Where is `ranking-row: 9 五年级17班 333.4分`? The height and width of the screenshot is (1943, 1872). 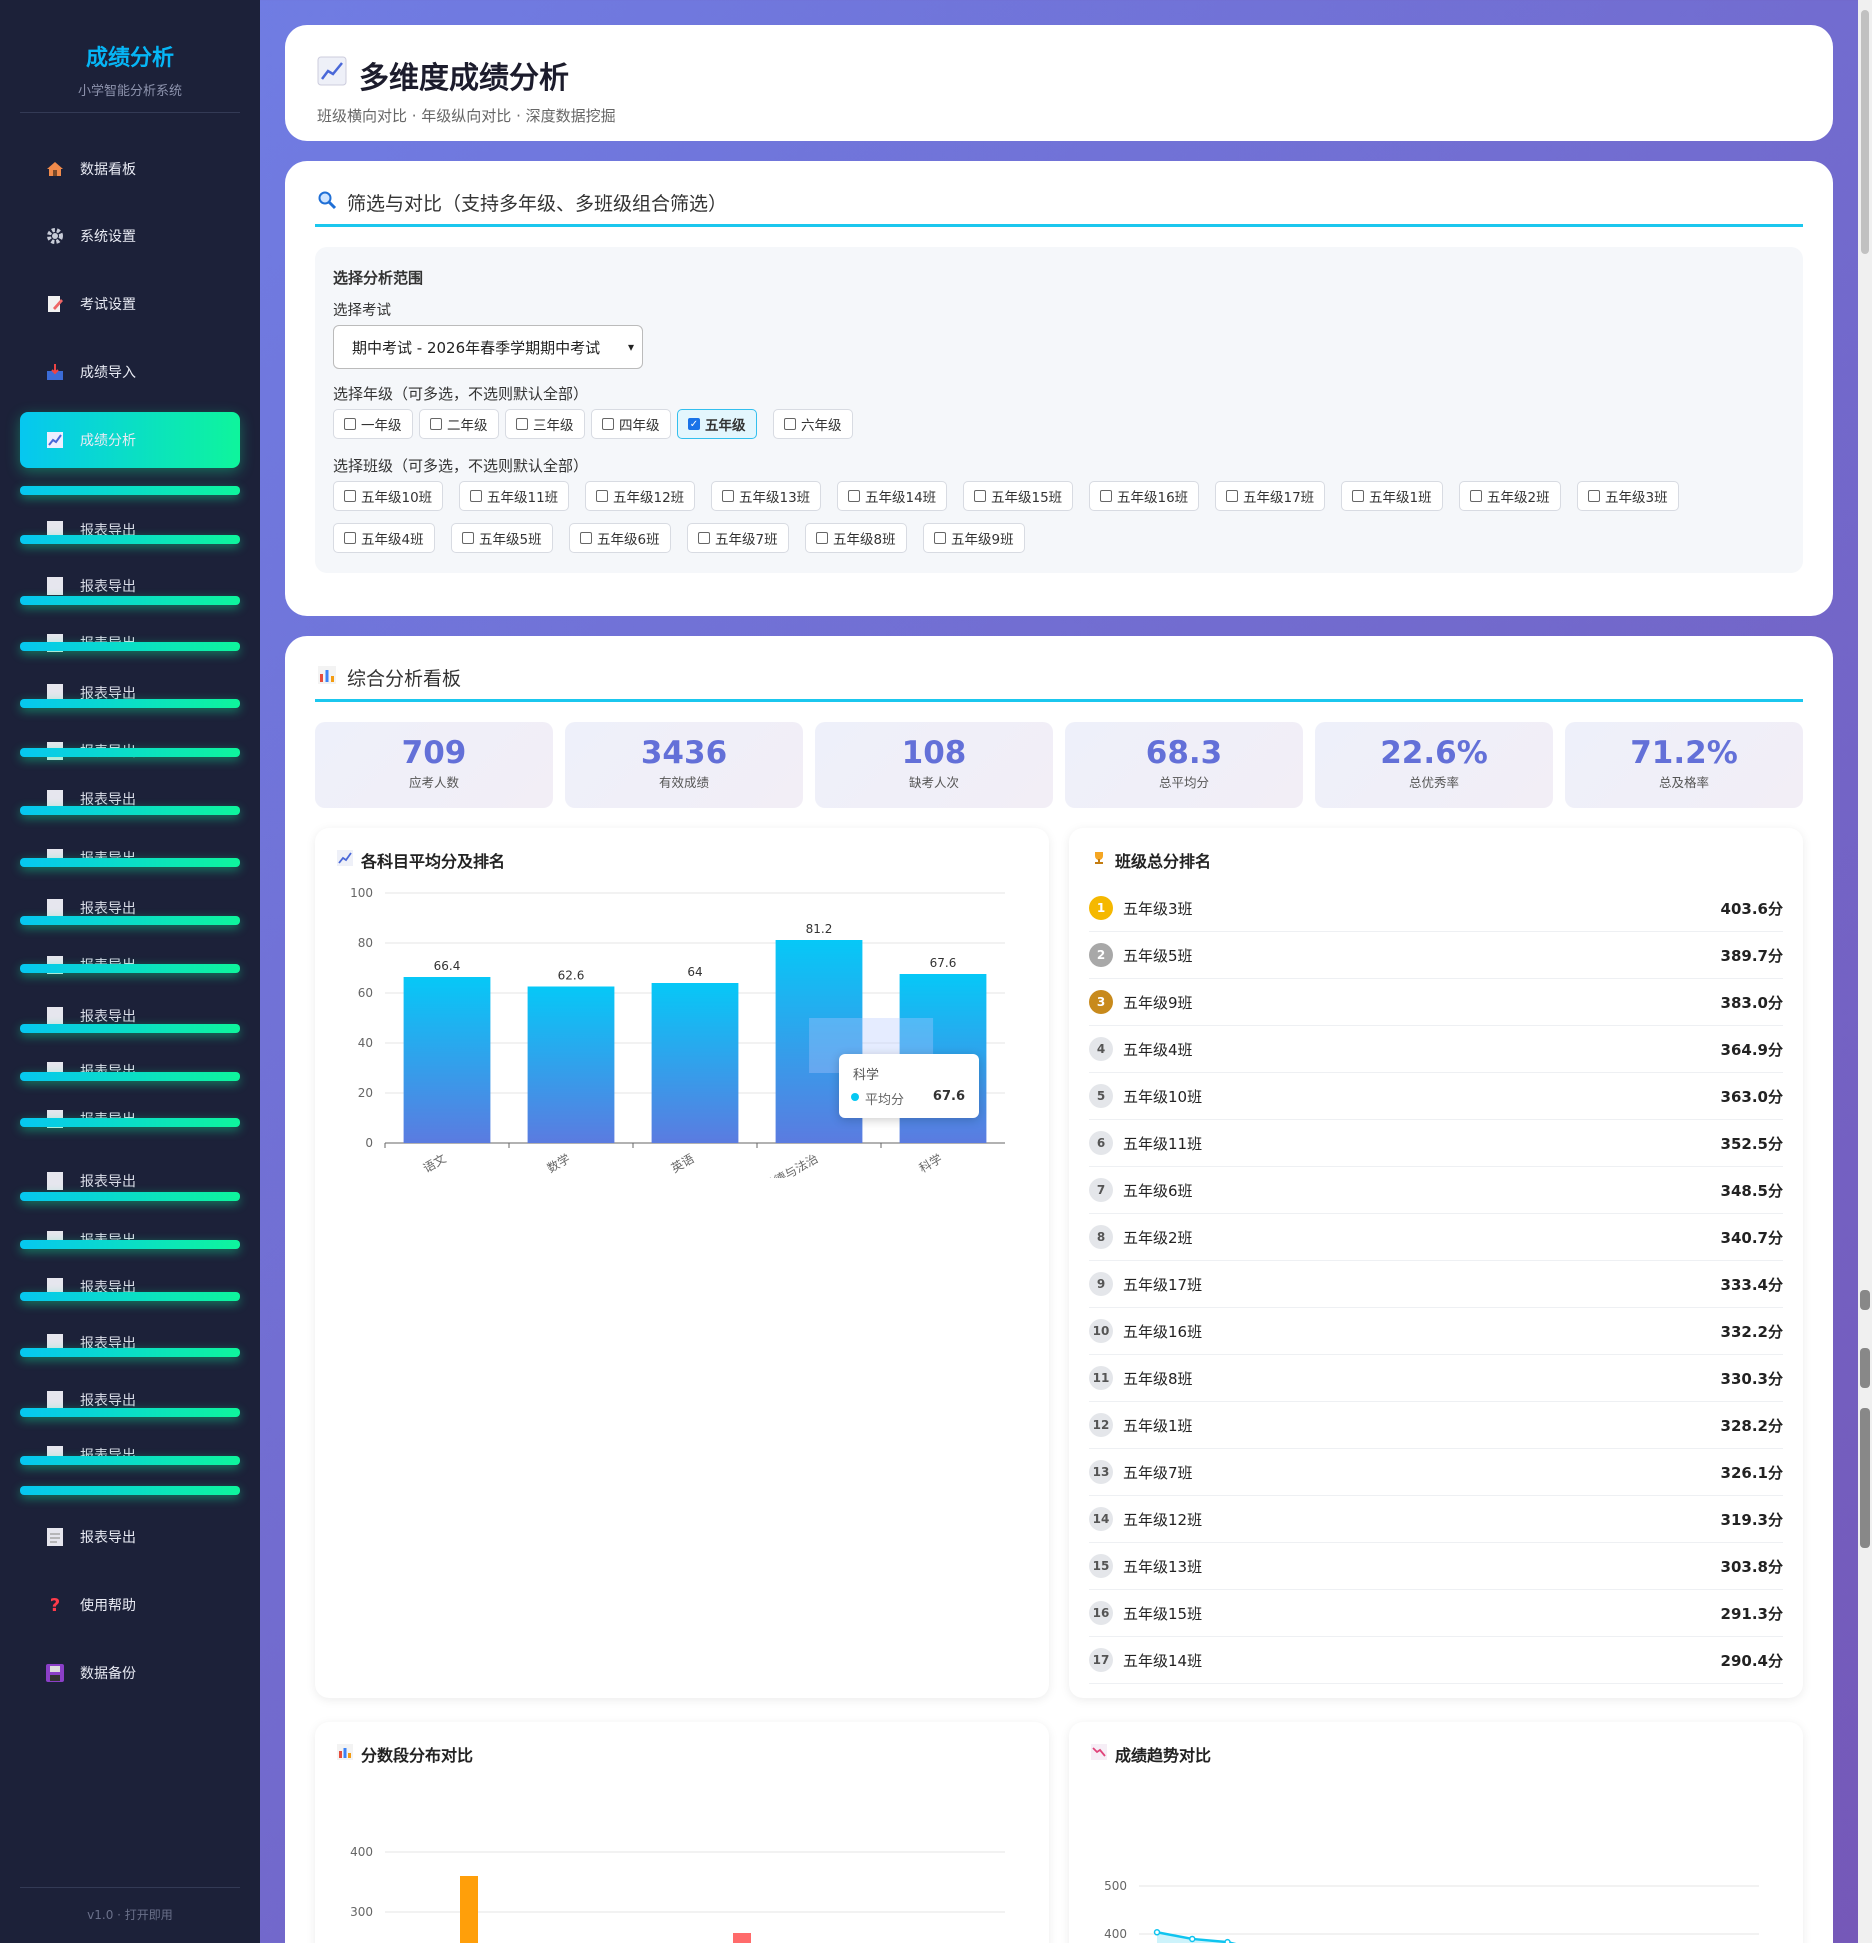 ranking-row: 9 五年级17班 333.4分 is located at coordinates (1436, 1284).